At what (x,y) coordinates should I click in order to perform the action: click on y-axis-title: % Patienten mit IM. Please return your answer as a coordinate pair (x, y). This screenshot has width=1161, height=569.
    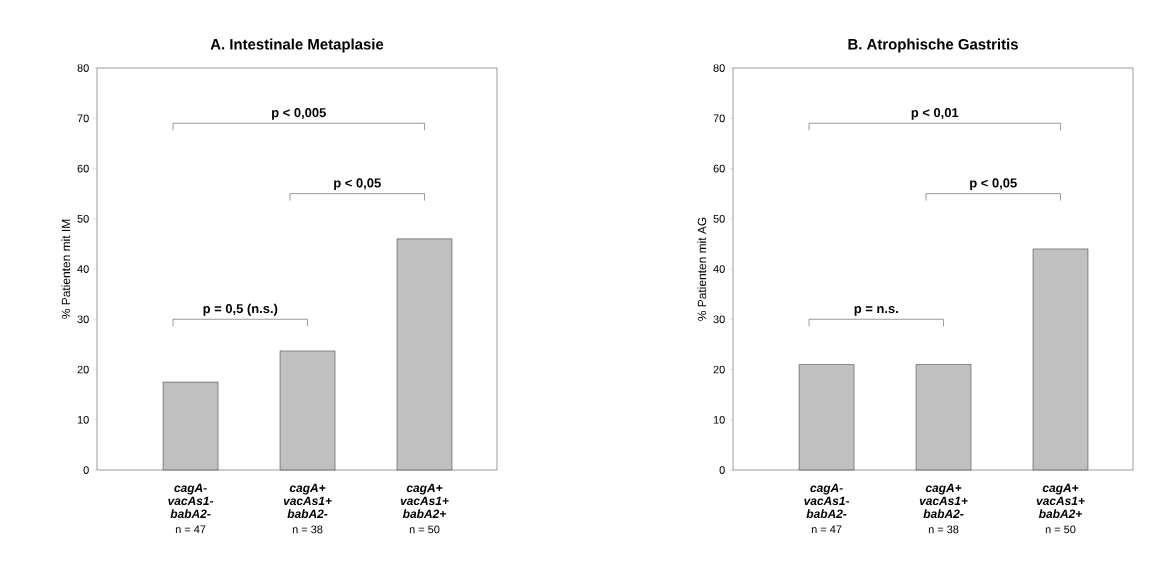
    Looking at the image, I should click on (66, 269).